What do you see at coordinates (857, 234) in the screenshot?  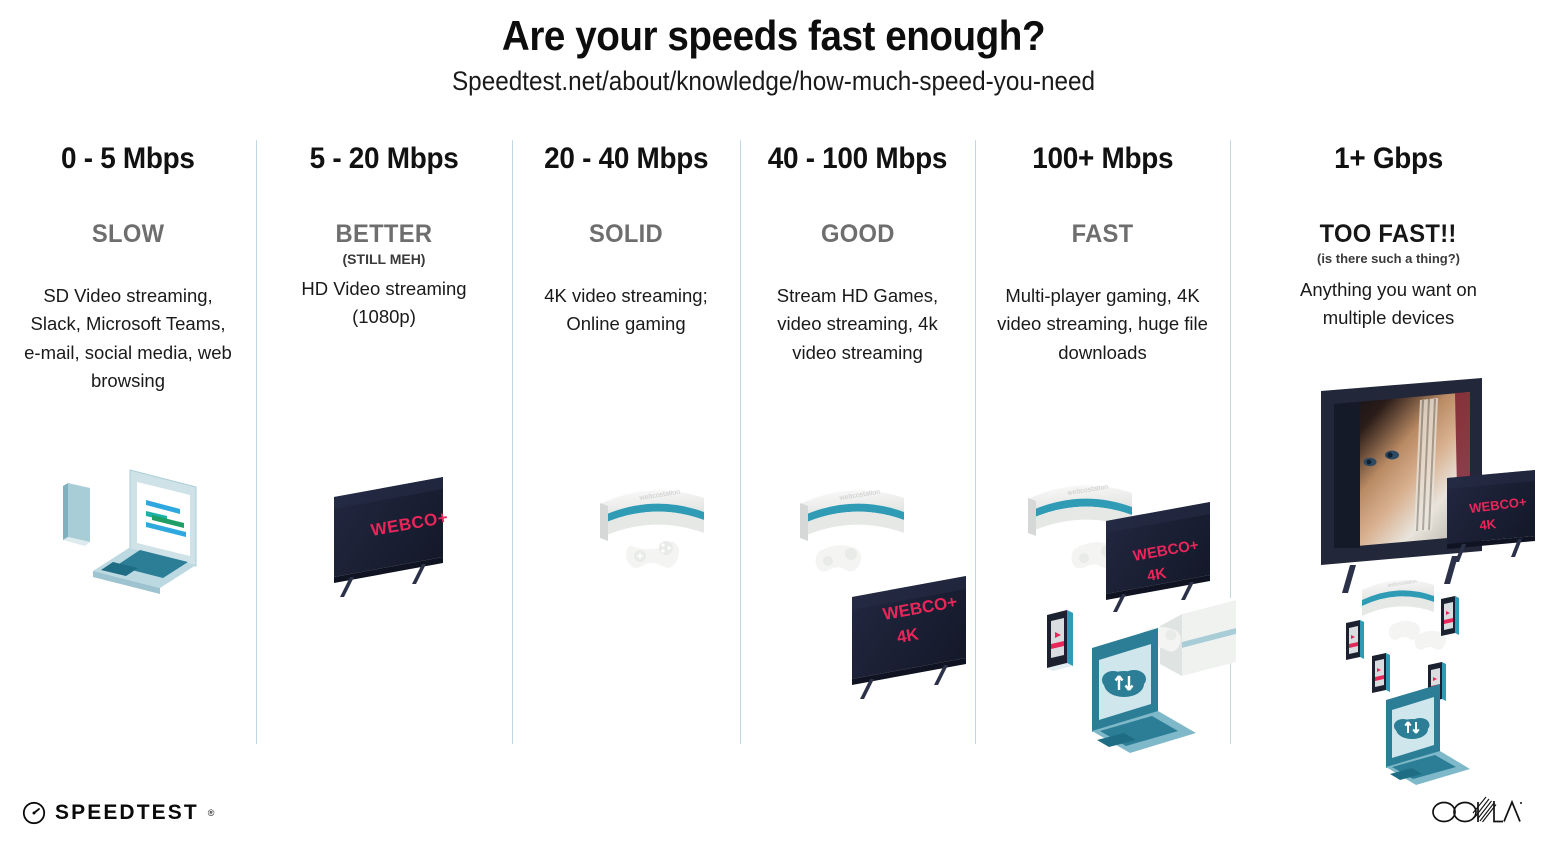 I see `tier-rating-label: GOOD` at bounding box center [857, 234].